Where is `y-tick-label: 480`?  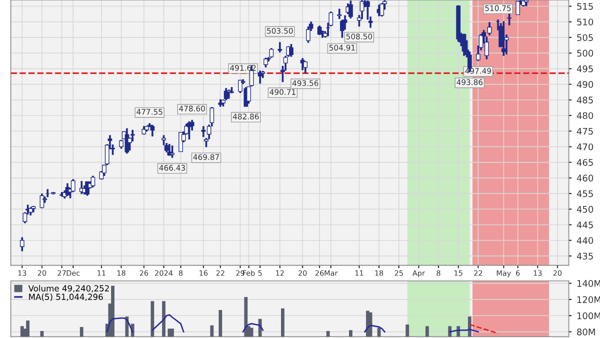
y-tick-label: 480 is located at coordinates (585, 116).